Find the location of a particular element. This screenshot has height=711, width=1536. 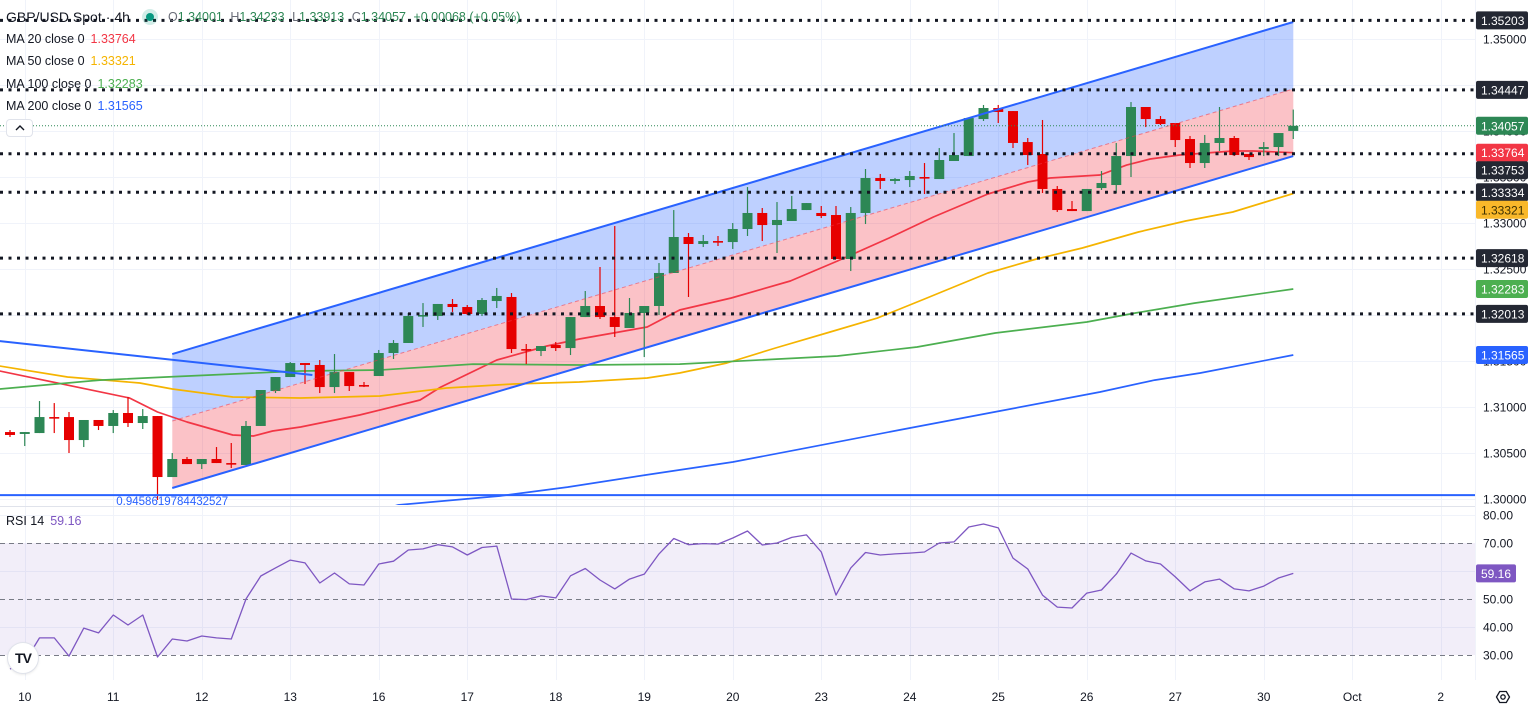

time-tick-label: 12 is located at coordinates (202, 697).